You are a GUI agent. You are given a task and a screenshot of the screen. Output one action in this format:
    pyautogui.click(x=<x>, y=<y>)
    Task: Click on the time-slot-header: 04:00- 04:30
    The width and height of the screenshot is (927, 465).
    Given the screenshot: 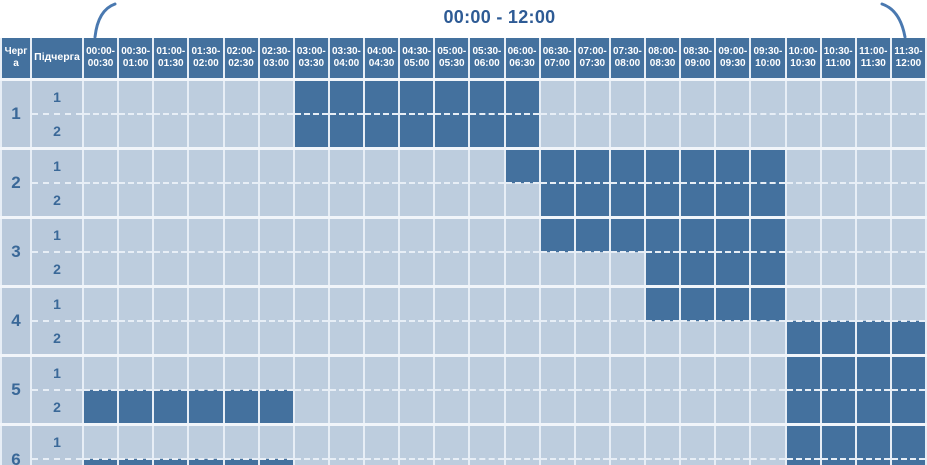 What is the action you would take?
    pyautogui.click(x=381, y=59)
    